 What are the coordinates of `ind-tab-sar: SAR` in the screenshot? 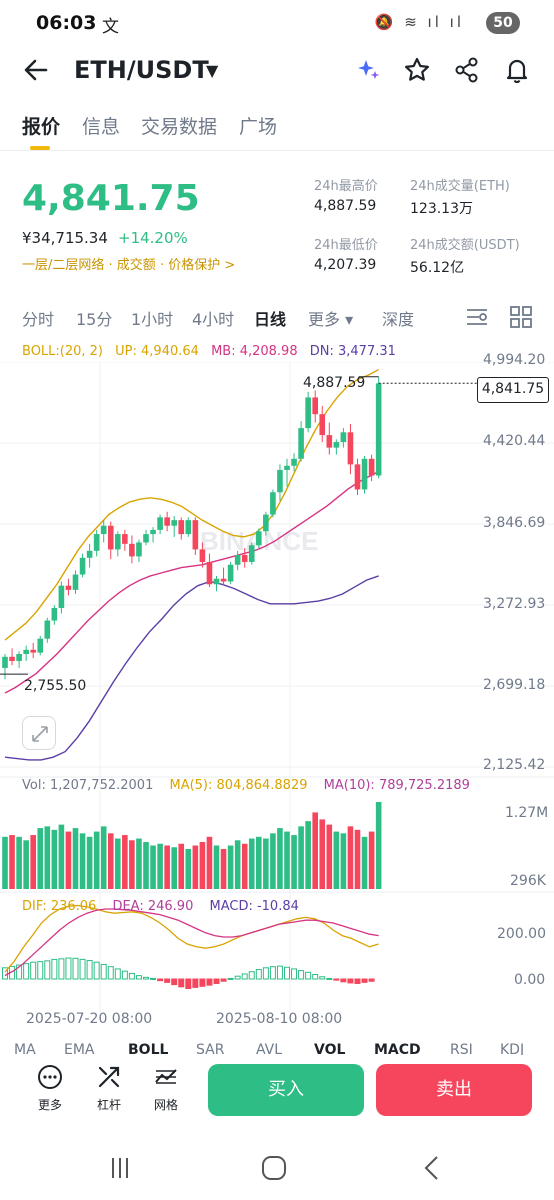 It's located at (210, 1050).